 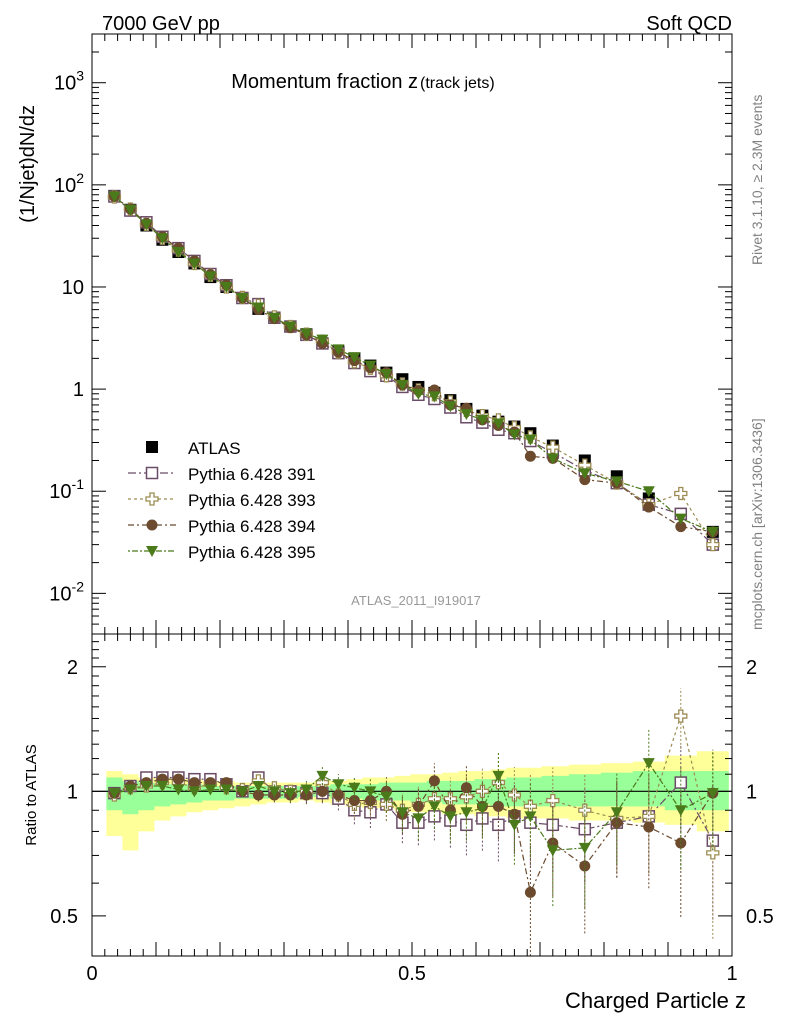 What do you see at coordinates (28, 164) in the screenshot?
I see `main-ylabel: (1/Njet)dN/dz` at bounding box center [28, 164].